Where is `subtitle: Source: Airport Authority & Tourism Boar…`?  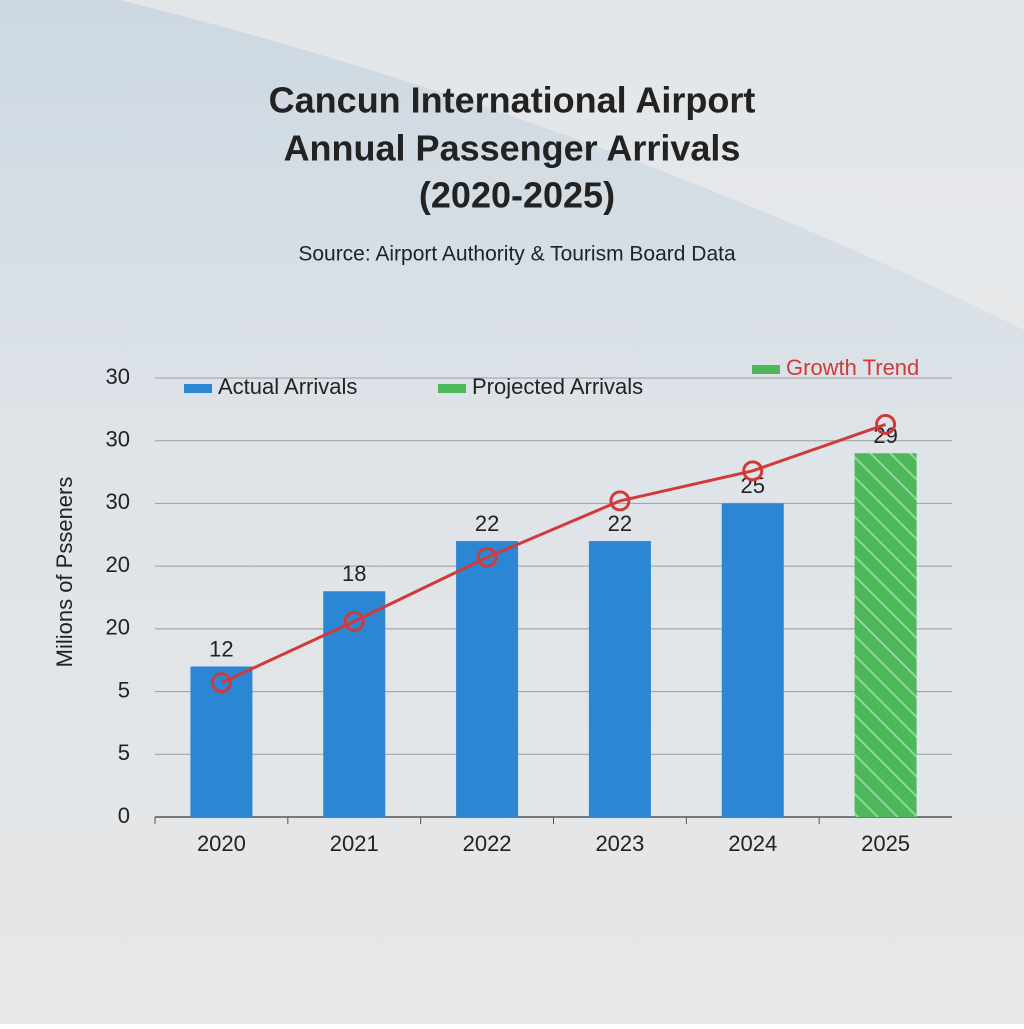 subtitle: Source: Airport Authority & Tourism Boar… is located at coordinates (517, 254).